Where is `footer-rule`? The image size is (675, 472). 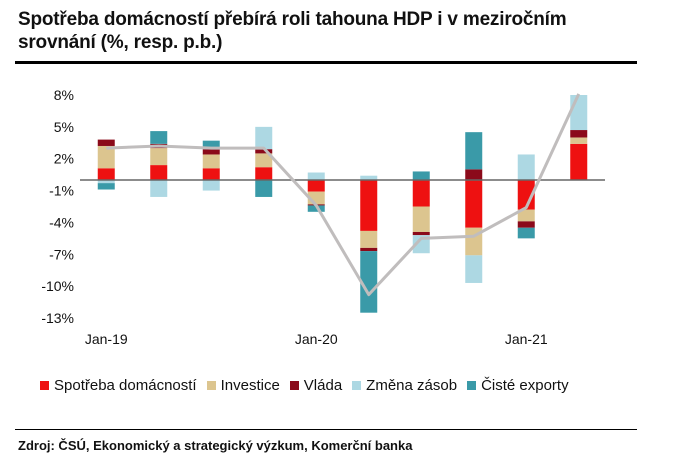
footer-rule is located at coordinates (326, 429).